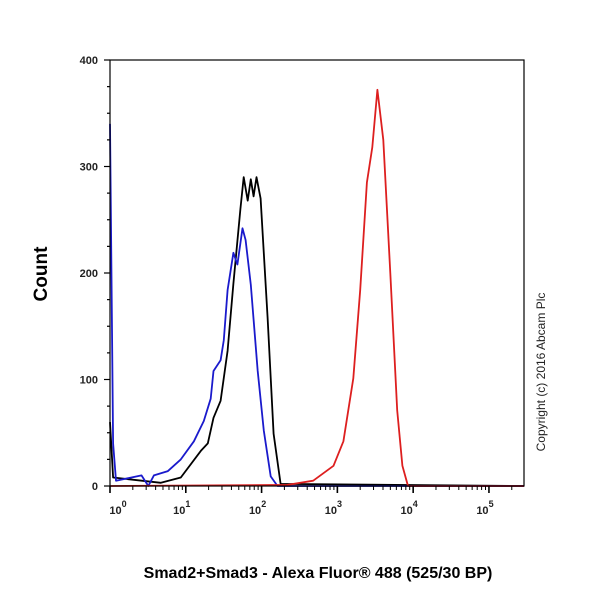 The width and height of the screenshot is (600, 600). I want to click on x-tick-label: 10³, so click(333, 508).